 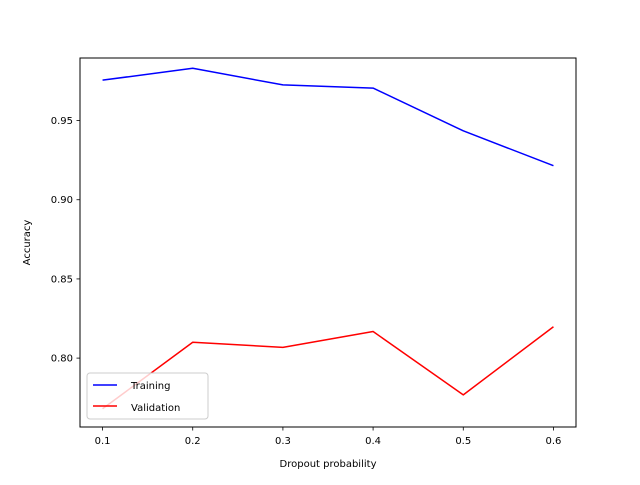 I want to click on y-ticks: 0.80 0.85 0.90 0.95, so click(x=65, y=240).